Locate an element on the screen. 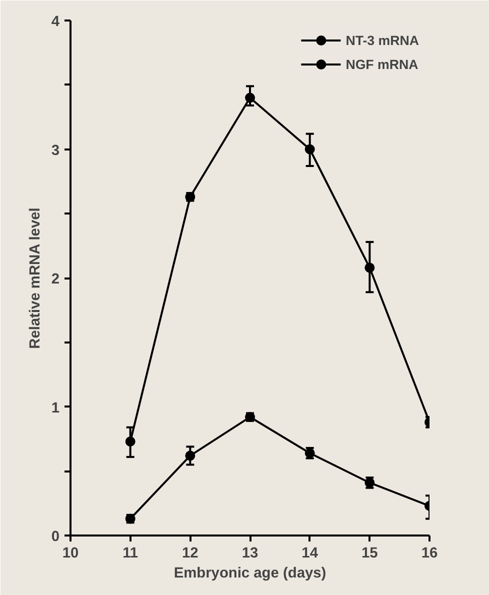  legend-label: NT-3 mRNA is located at coordinates (382, 40).